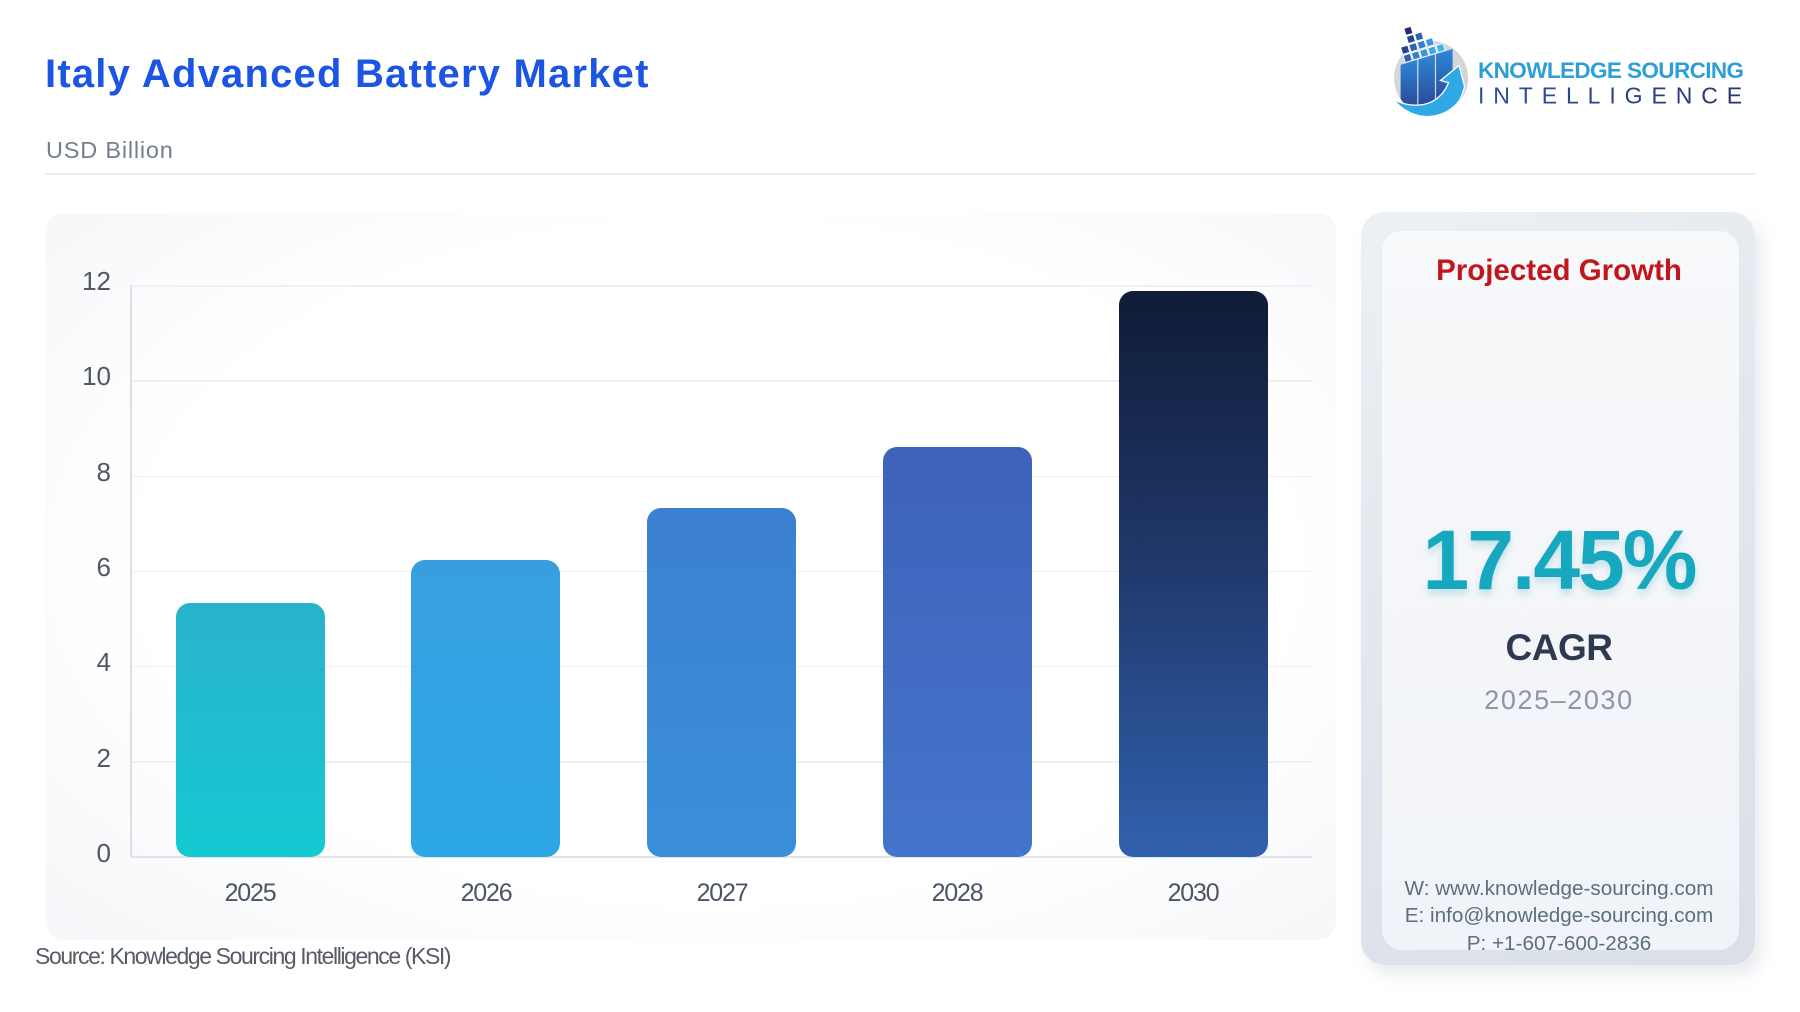 The image size is (1800, 1012). Describe the element at coordinates (1611, 70) in the screenshot. I see `svg-text: KNOWLEDGE SOURCING` at that location.